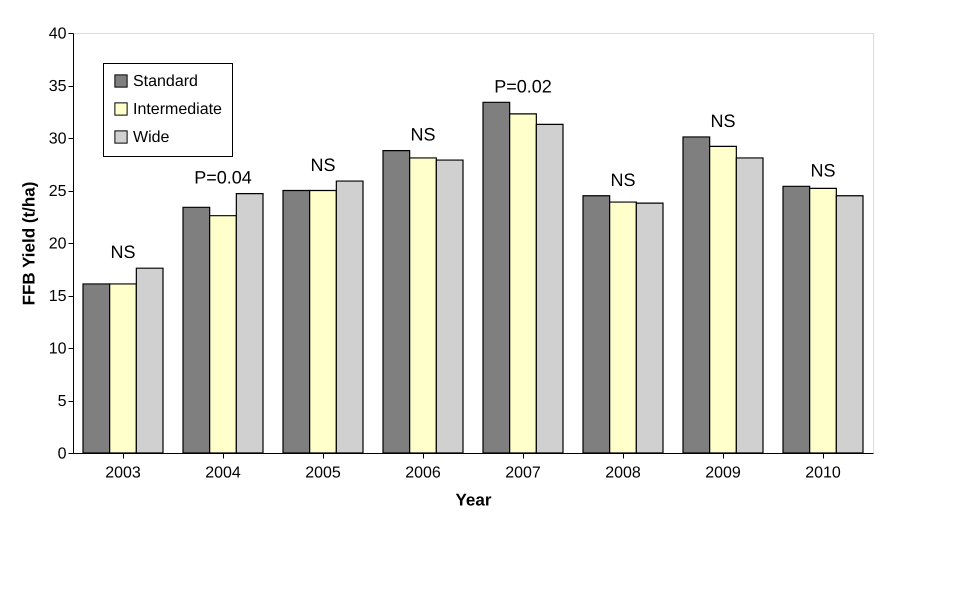  What do you see at coordinates (474, 500) in the screenshot?
I see `x-axis-title: Year` at bounding box center [474, 500].